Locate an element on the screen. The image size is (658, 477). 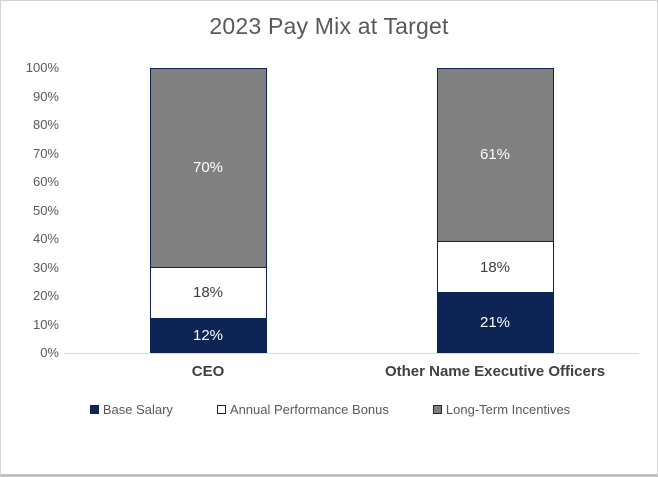
bar-other-name-executive-officers: 61% 18% 21% is located at coordinates (495, 210).